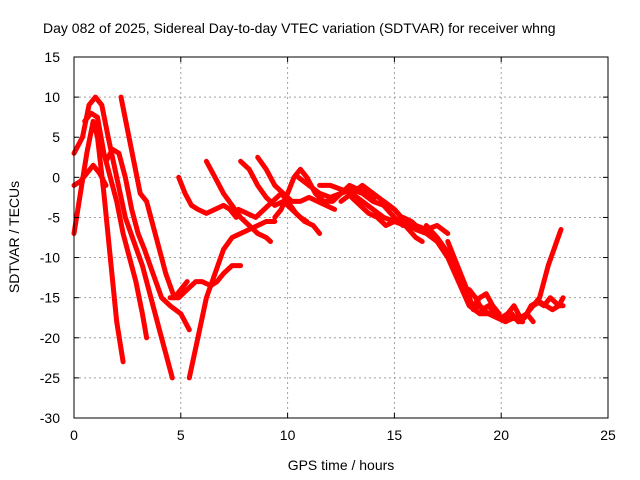 This screenshot has height=480, width=640. Describe the element at coordinates (74, 435) in the screenshot. I see `x-tick-label: 0` at that location.